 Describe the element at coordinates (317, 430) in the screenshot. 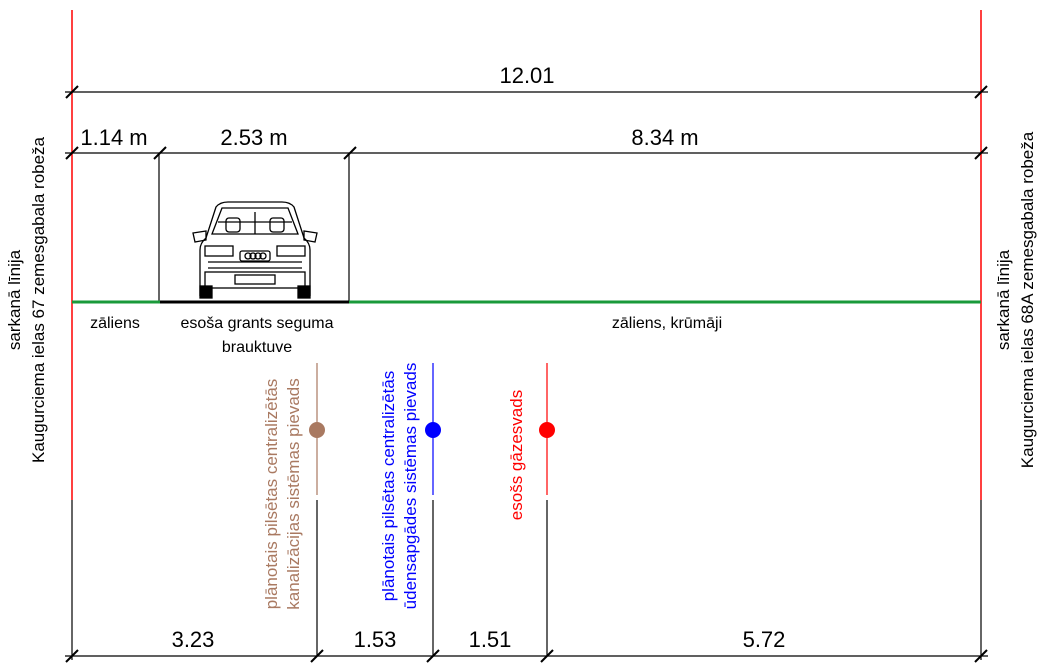

I see `sewer-pipe-marker` at that location.